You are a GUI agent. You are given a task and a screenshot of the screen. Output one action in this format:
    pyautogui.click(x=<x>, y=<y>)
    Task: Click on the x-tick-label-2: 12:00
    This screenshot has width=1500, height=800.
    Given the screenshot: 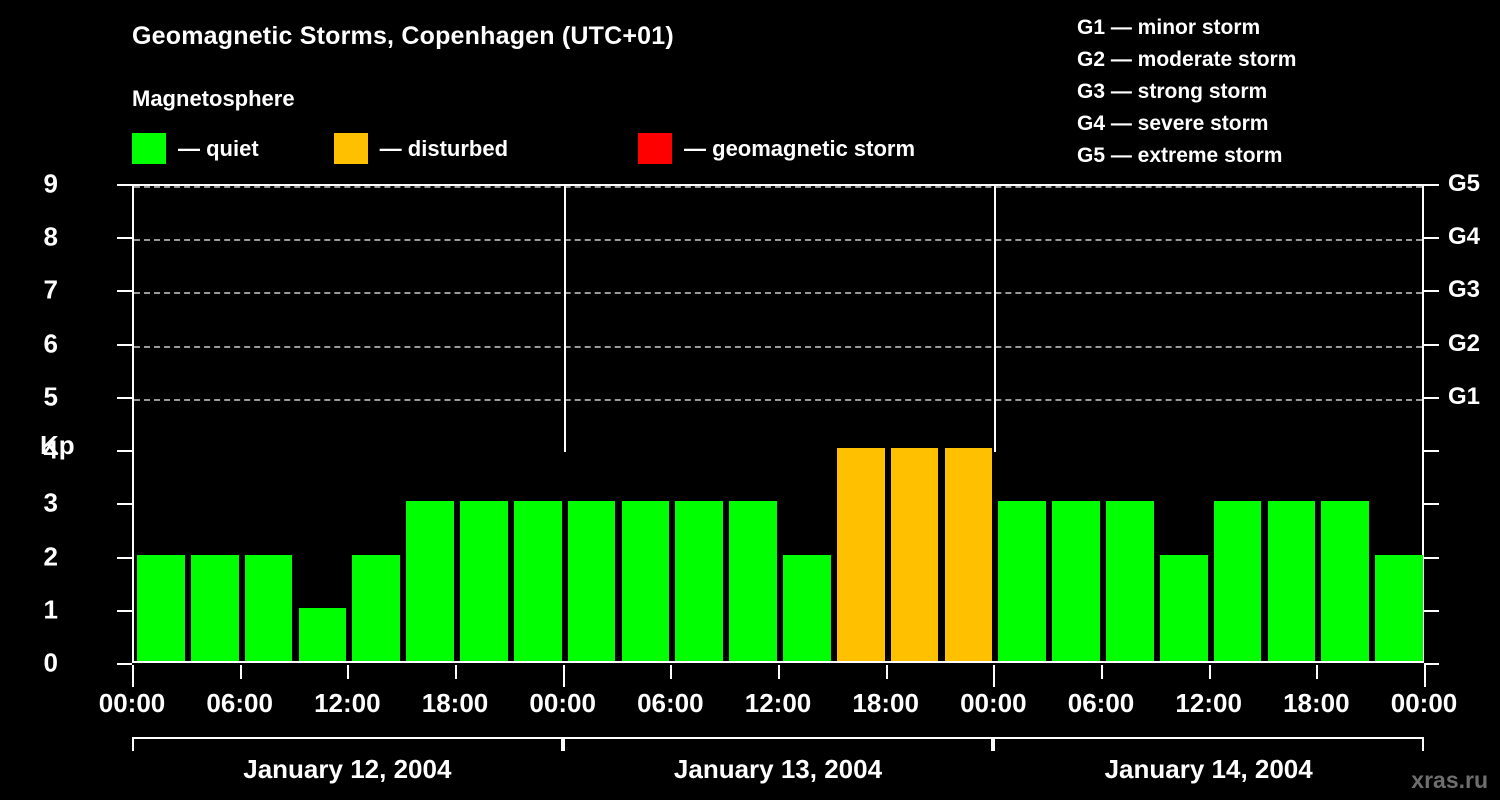 What is the action you would take?
    pyautogui.click(x=347, y=703)
    